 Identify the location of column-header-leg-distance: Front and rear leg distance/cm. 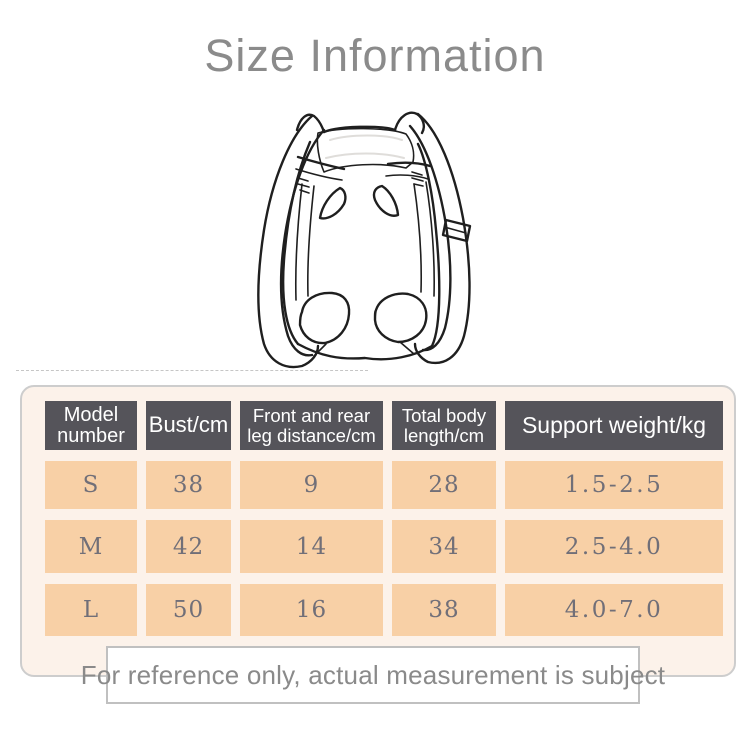
(311, 425).